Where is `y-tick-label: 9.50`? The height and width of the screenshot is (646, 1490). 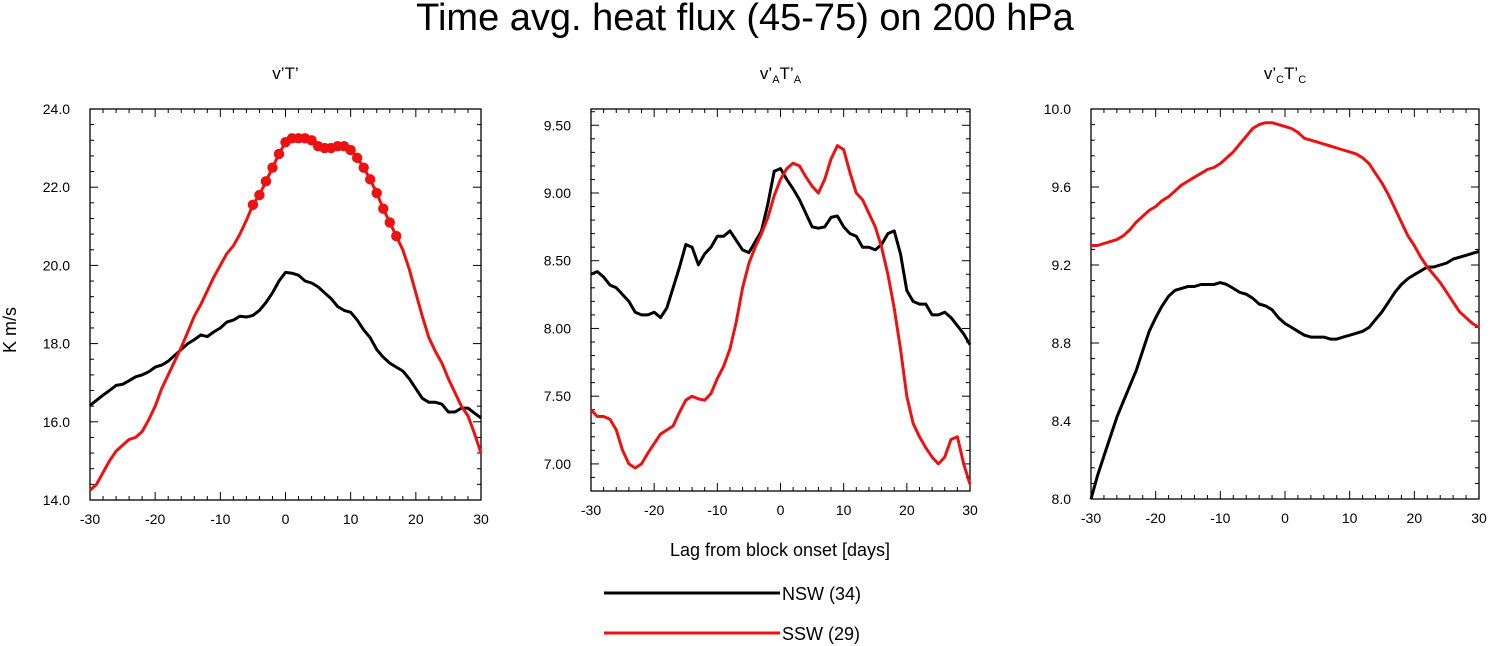
y-tick-label: 9.50 is located at coordinates (557, 125).